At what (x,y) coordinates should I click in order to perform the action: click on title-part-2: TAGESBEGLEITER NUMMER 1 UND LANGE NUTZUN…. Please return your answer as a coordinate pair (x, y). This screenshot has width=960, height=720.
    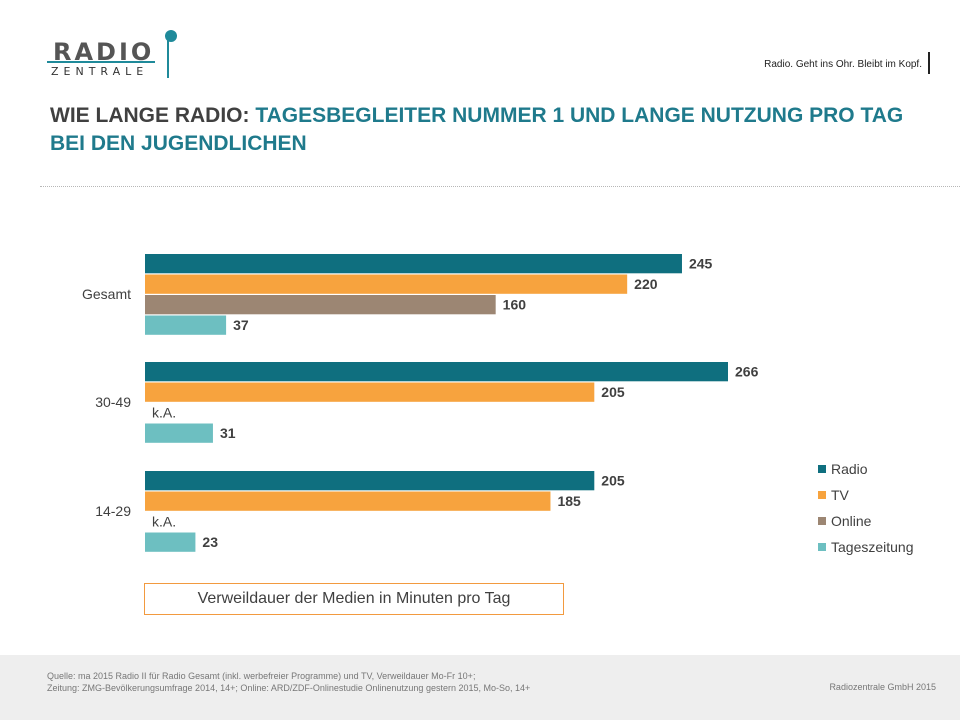
    Looking at the image, I should click on (477, 129).